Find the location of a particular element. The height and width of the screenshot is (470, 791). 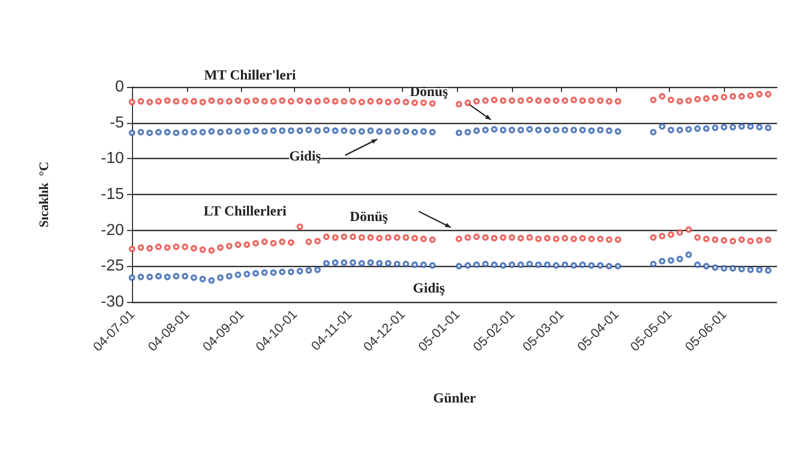

x-axis-title: Günler is located at coordinates (454, 399).